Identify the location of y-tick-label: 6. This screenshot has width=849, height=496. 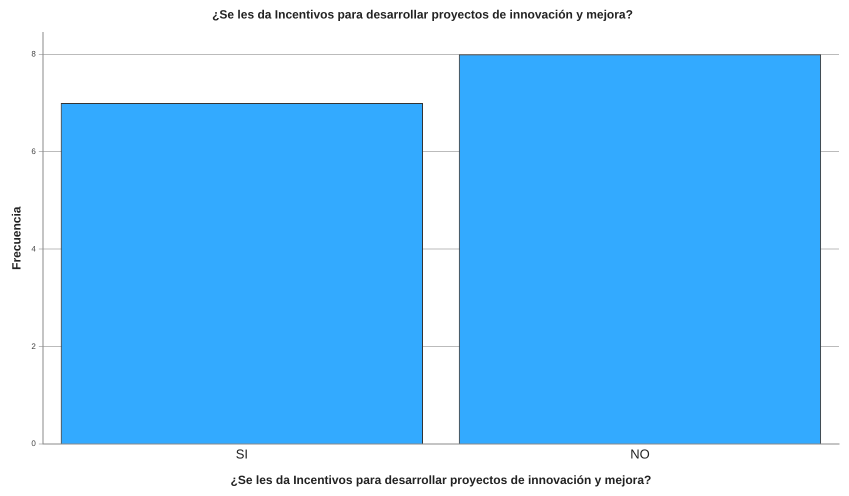
(33, 151).